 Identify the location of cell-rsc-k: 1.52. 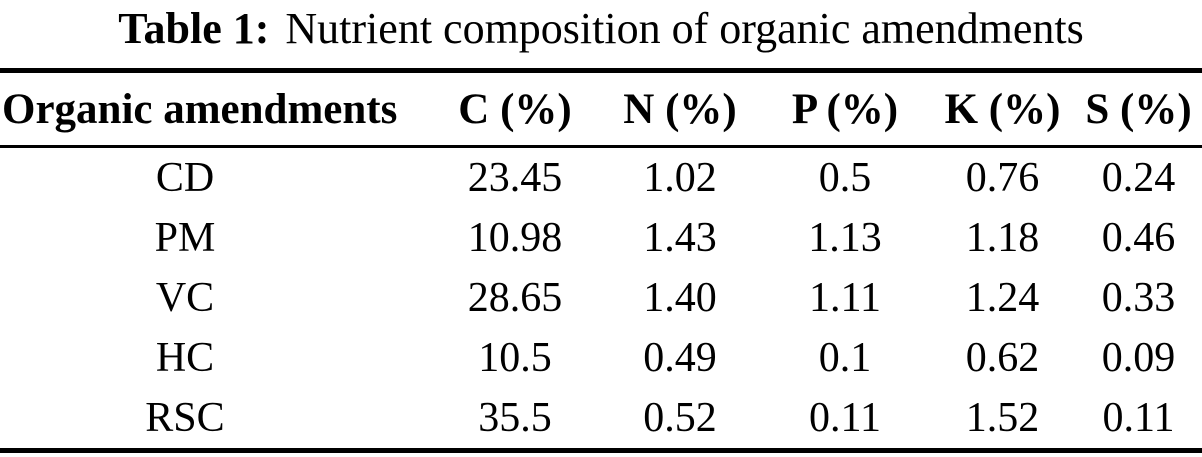
(1002, 418).